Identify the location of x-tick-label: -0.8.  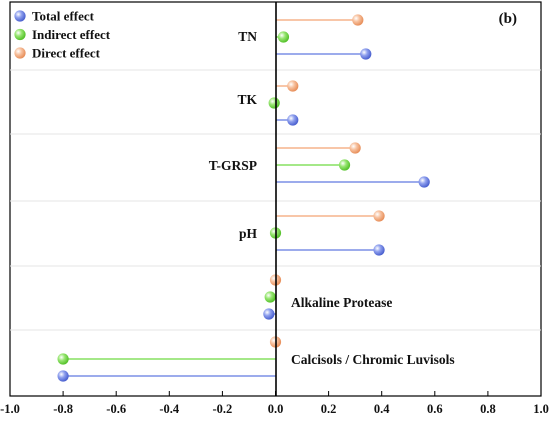
(63, 409).